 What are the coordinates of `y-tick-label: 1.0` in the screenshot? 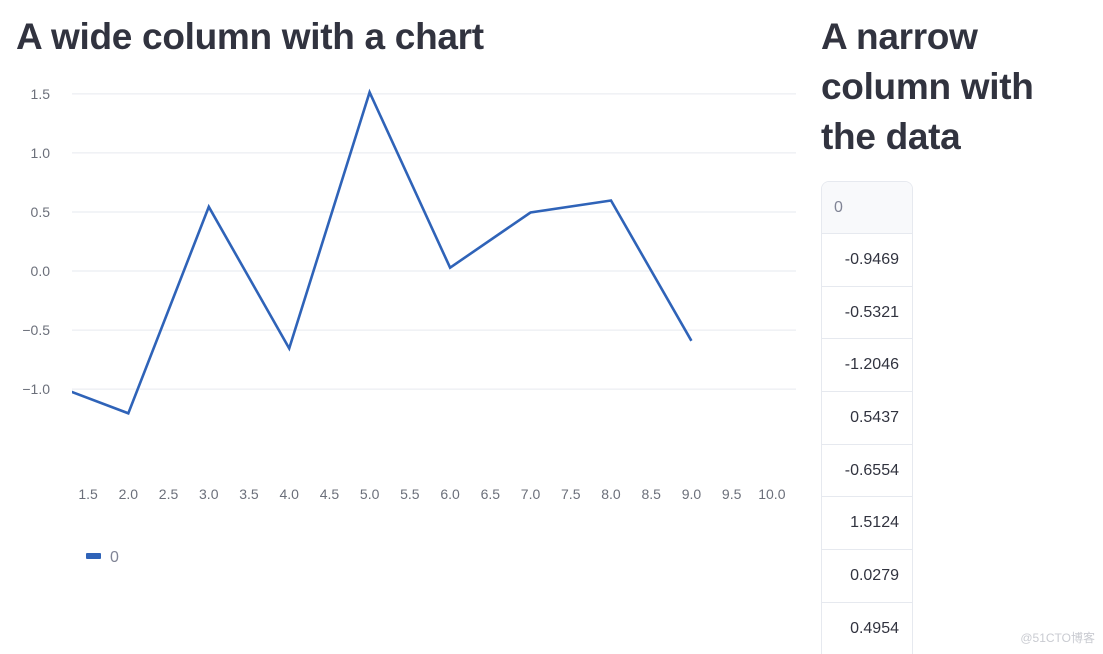 It's located at (41, 153).